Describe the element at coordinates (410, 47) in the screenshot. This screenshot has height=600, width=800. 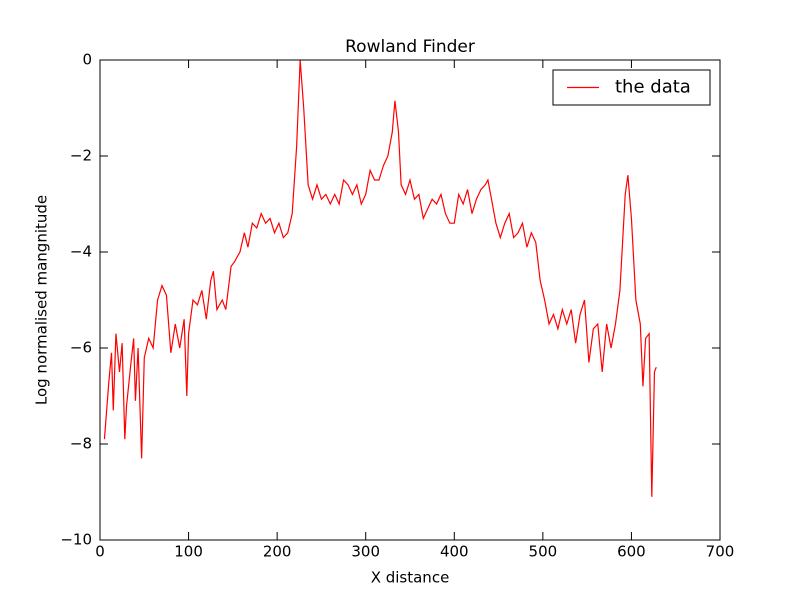
I see `chart-title: Rowland Finder` at that location.